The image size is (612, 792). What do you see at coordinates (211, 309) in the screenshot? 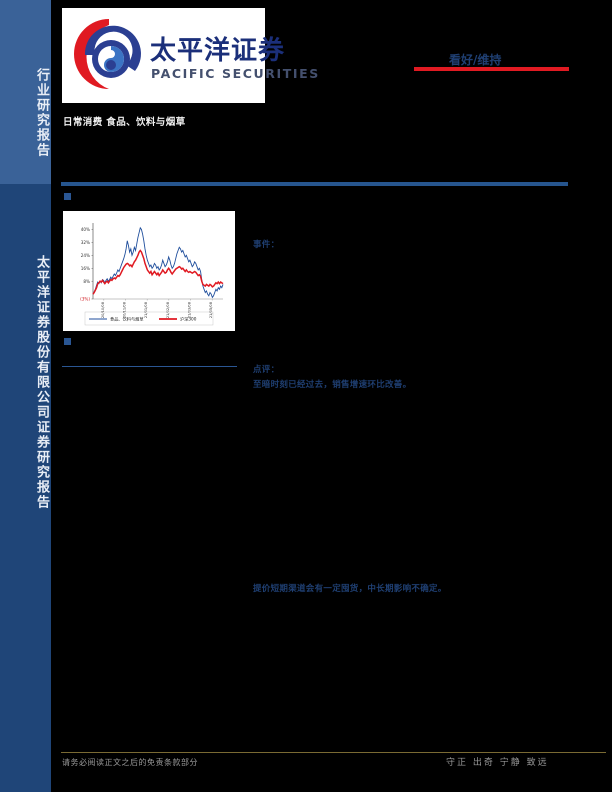
I see `svg-text: 21/05/08` at bounding box center [211, 309].